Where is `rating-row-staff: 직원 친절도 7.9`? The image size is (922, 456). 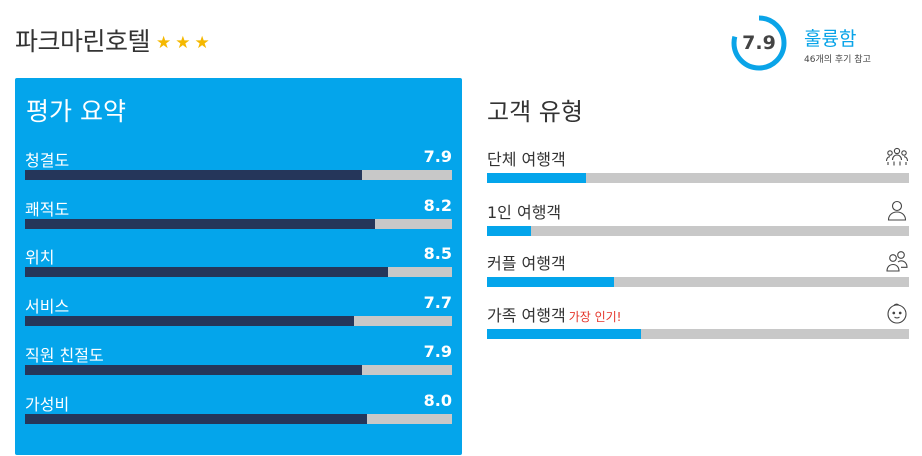 rating-row-staff: 직원 친절도 7.9 is located at coordinates (238, 362).